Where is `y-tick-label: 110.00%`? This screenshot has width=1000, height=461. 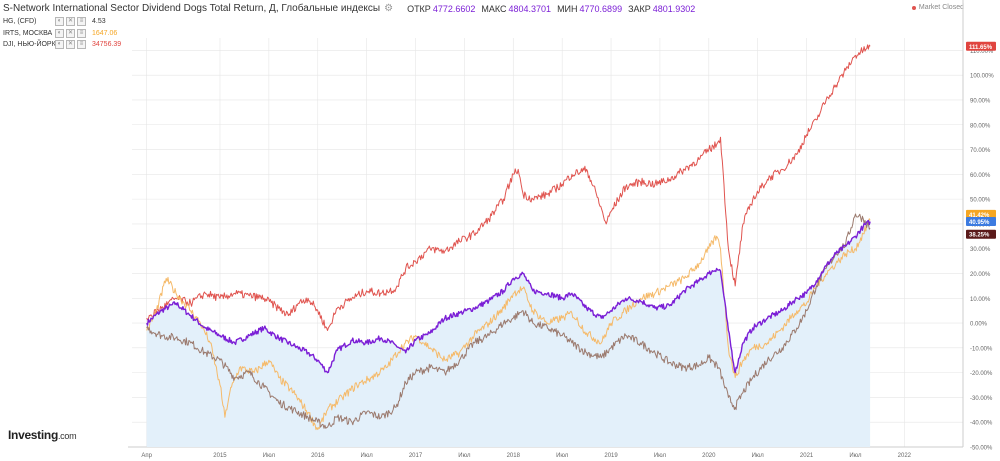
y-tick-label: 110.00% is located at coordinates (982, 52).